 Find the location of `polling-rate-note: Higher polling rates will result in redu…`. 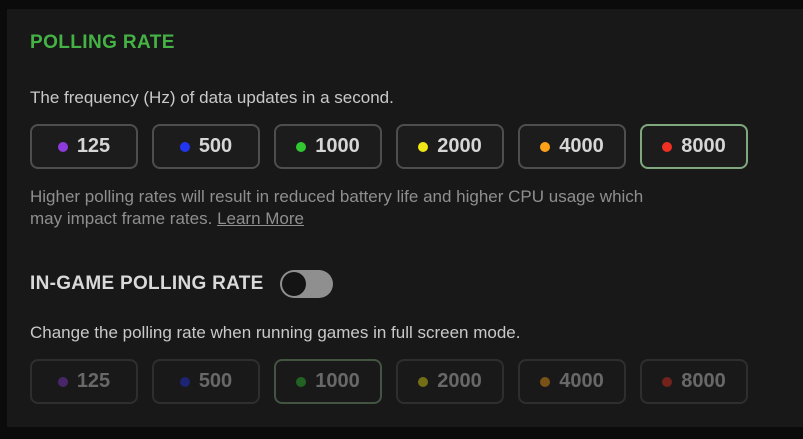

polling-rate-note: Higher polling rates will result in redu… is located at coordinates (400, 208).